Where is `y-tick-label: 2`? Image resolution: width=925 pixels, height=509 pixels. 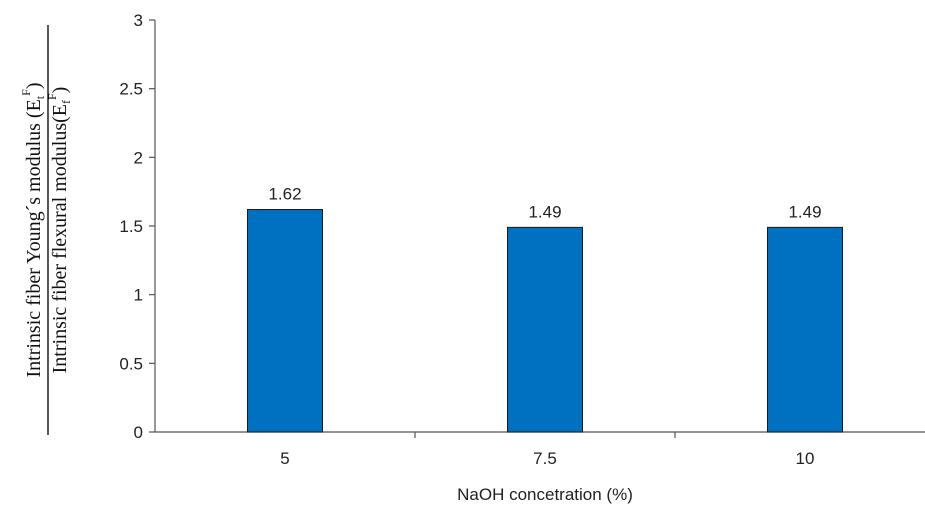 y-tick-label: 2 is located at coordinates (138, 157).